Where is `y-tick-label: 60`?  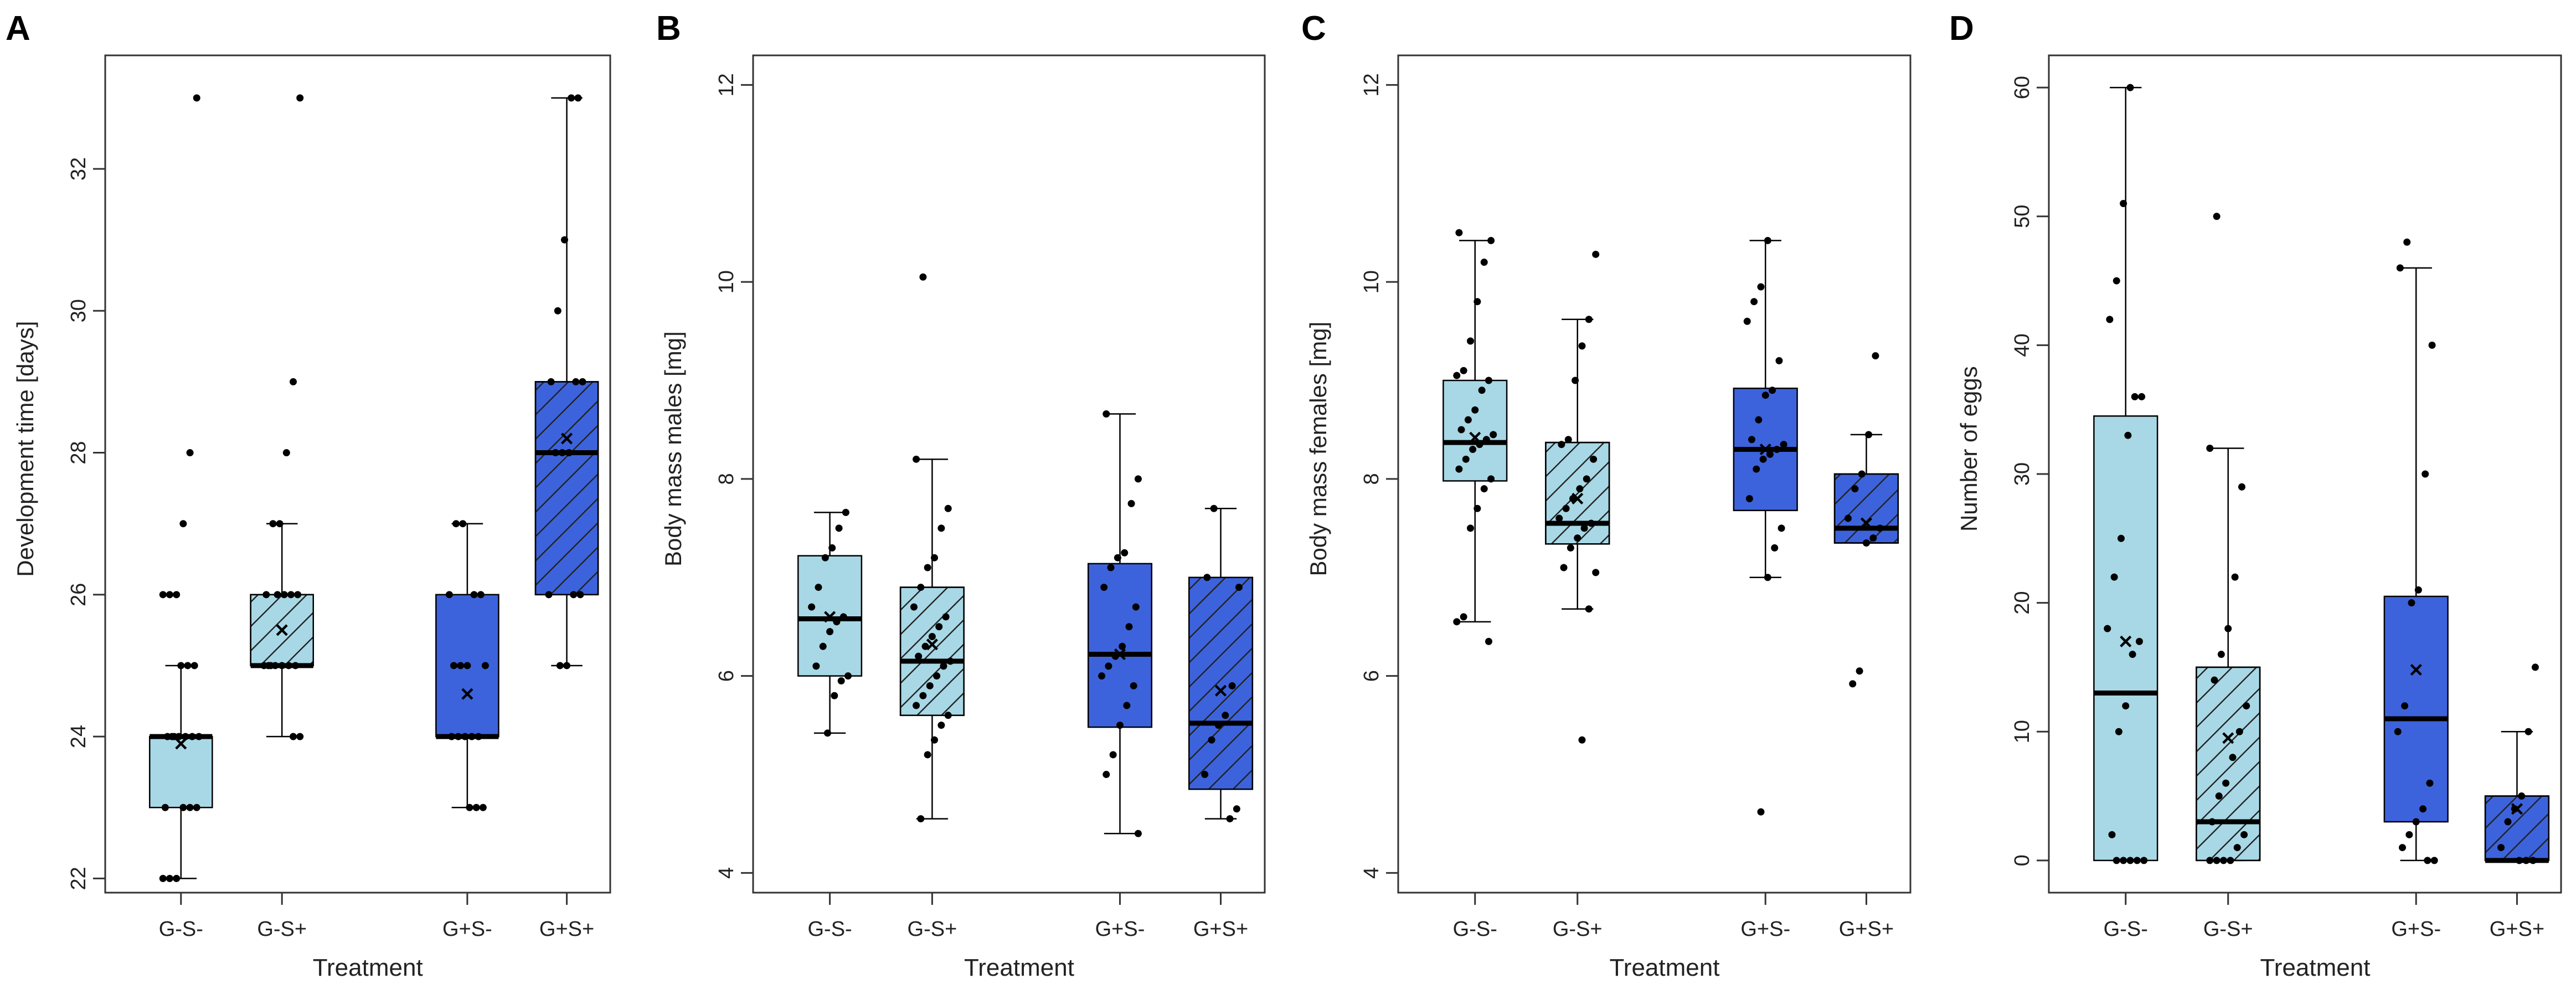
y-tick-label: 60 is located at coordinates (2022, 87).